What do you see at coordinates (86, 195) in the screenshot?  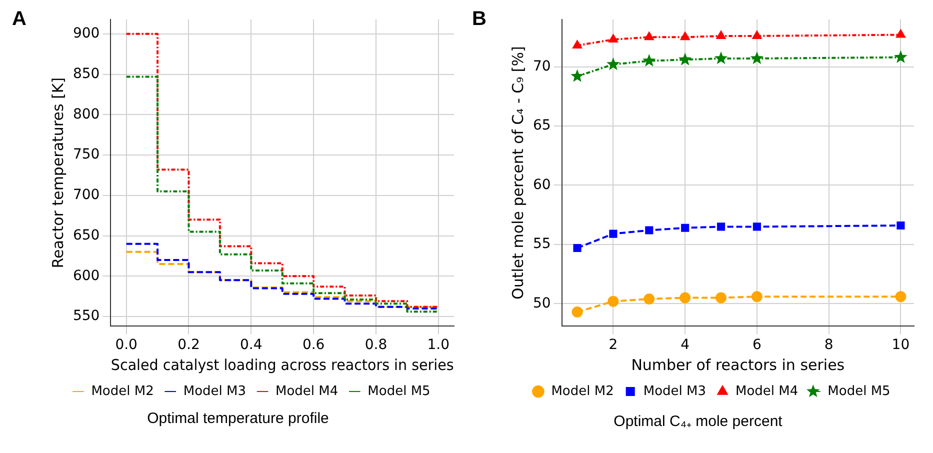 I see `y-tick-label: 700` at bounding box center [86, 195].